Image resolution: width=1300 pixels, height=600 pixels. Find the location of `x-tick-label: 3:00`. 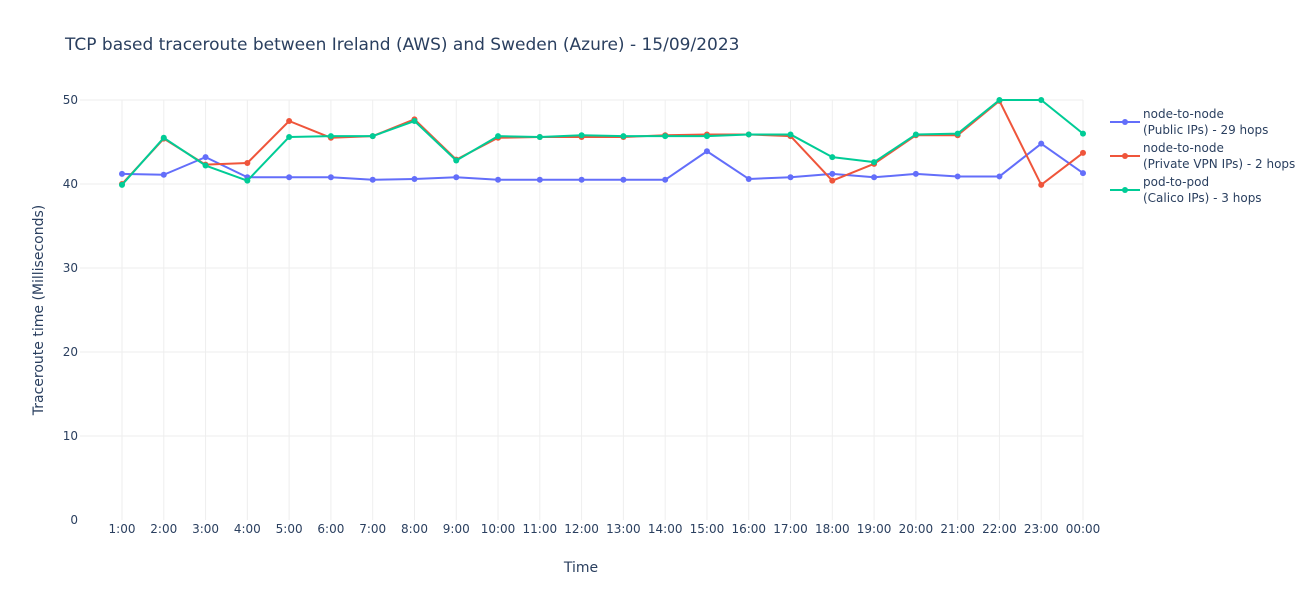

x-tick-label: 3:00 is located at coordinates (205, 529).